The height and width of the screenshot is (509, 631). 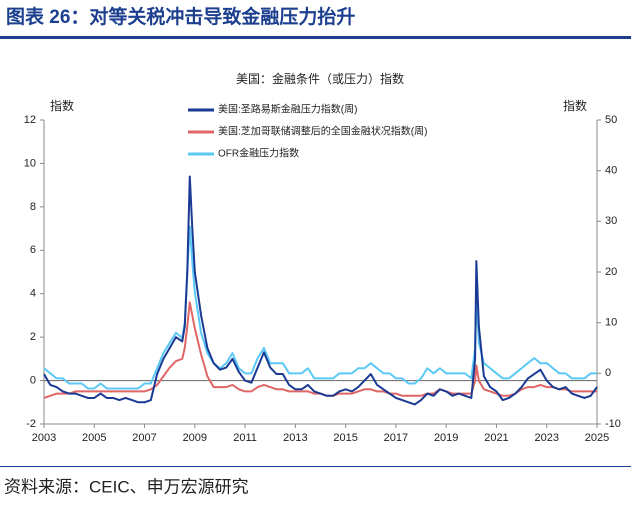 What do you see at coordinates (608, 373) in the screenshot?
I see `y2-tick-label: 0` at bounding box center [608, 373].